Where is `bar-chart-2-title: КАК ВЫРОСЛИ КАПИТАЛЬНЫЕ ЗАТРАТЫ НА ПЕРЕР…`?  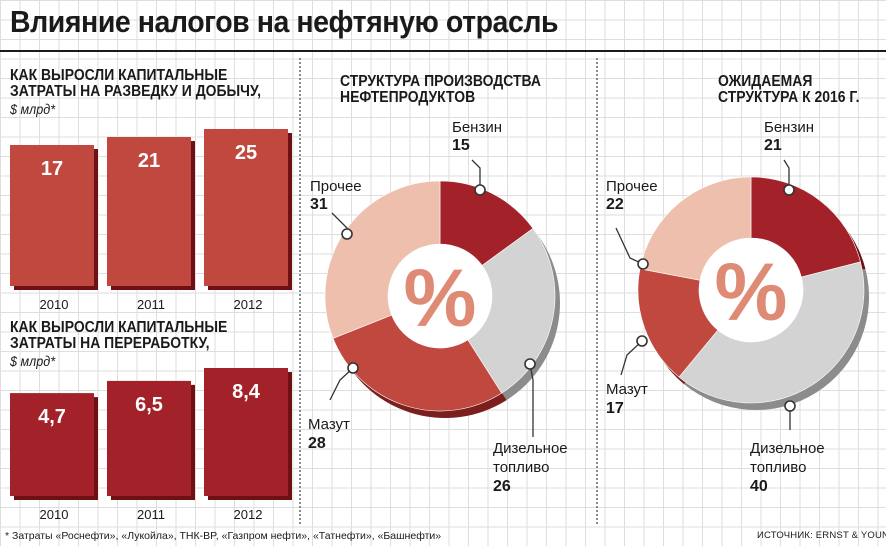 bar-chart-2-title: КАК ВЫРОСЛИ КАПИТАЛЬНЫЕ ЗАТРАТЫ НА ПЕРЕР… is located at coordinates (118, 336).